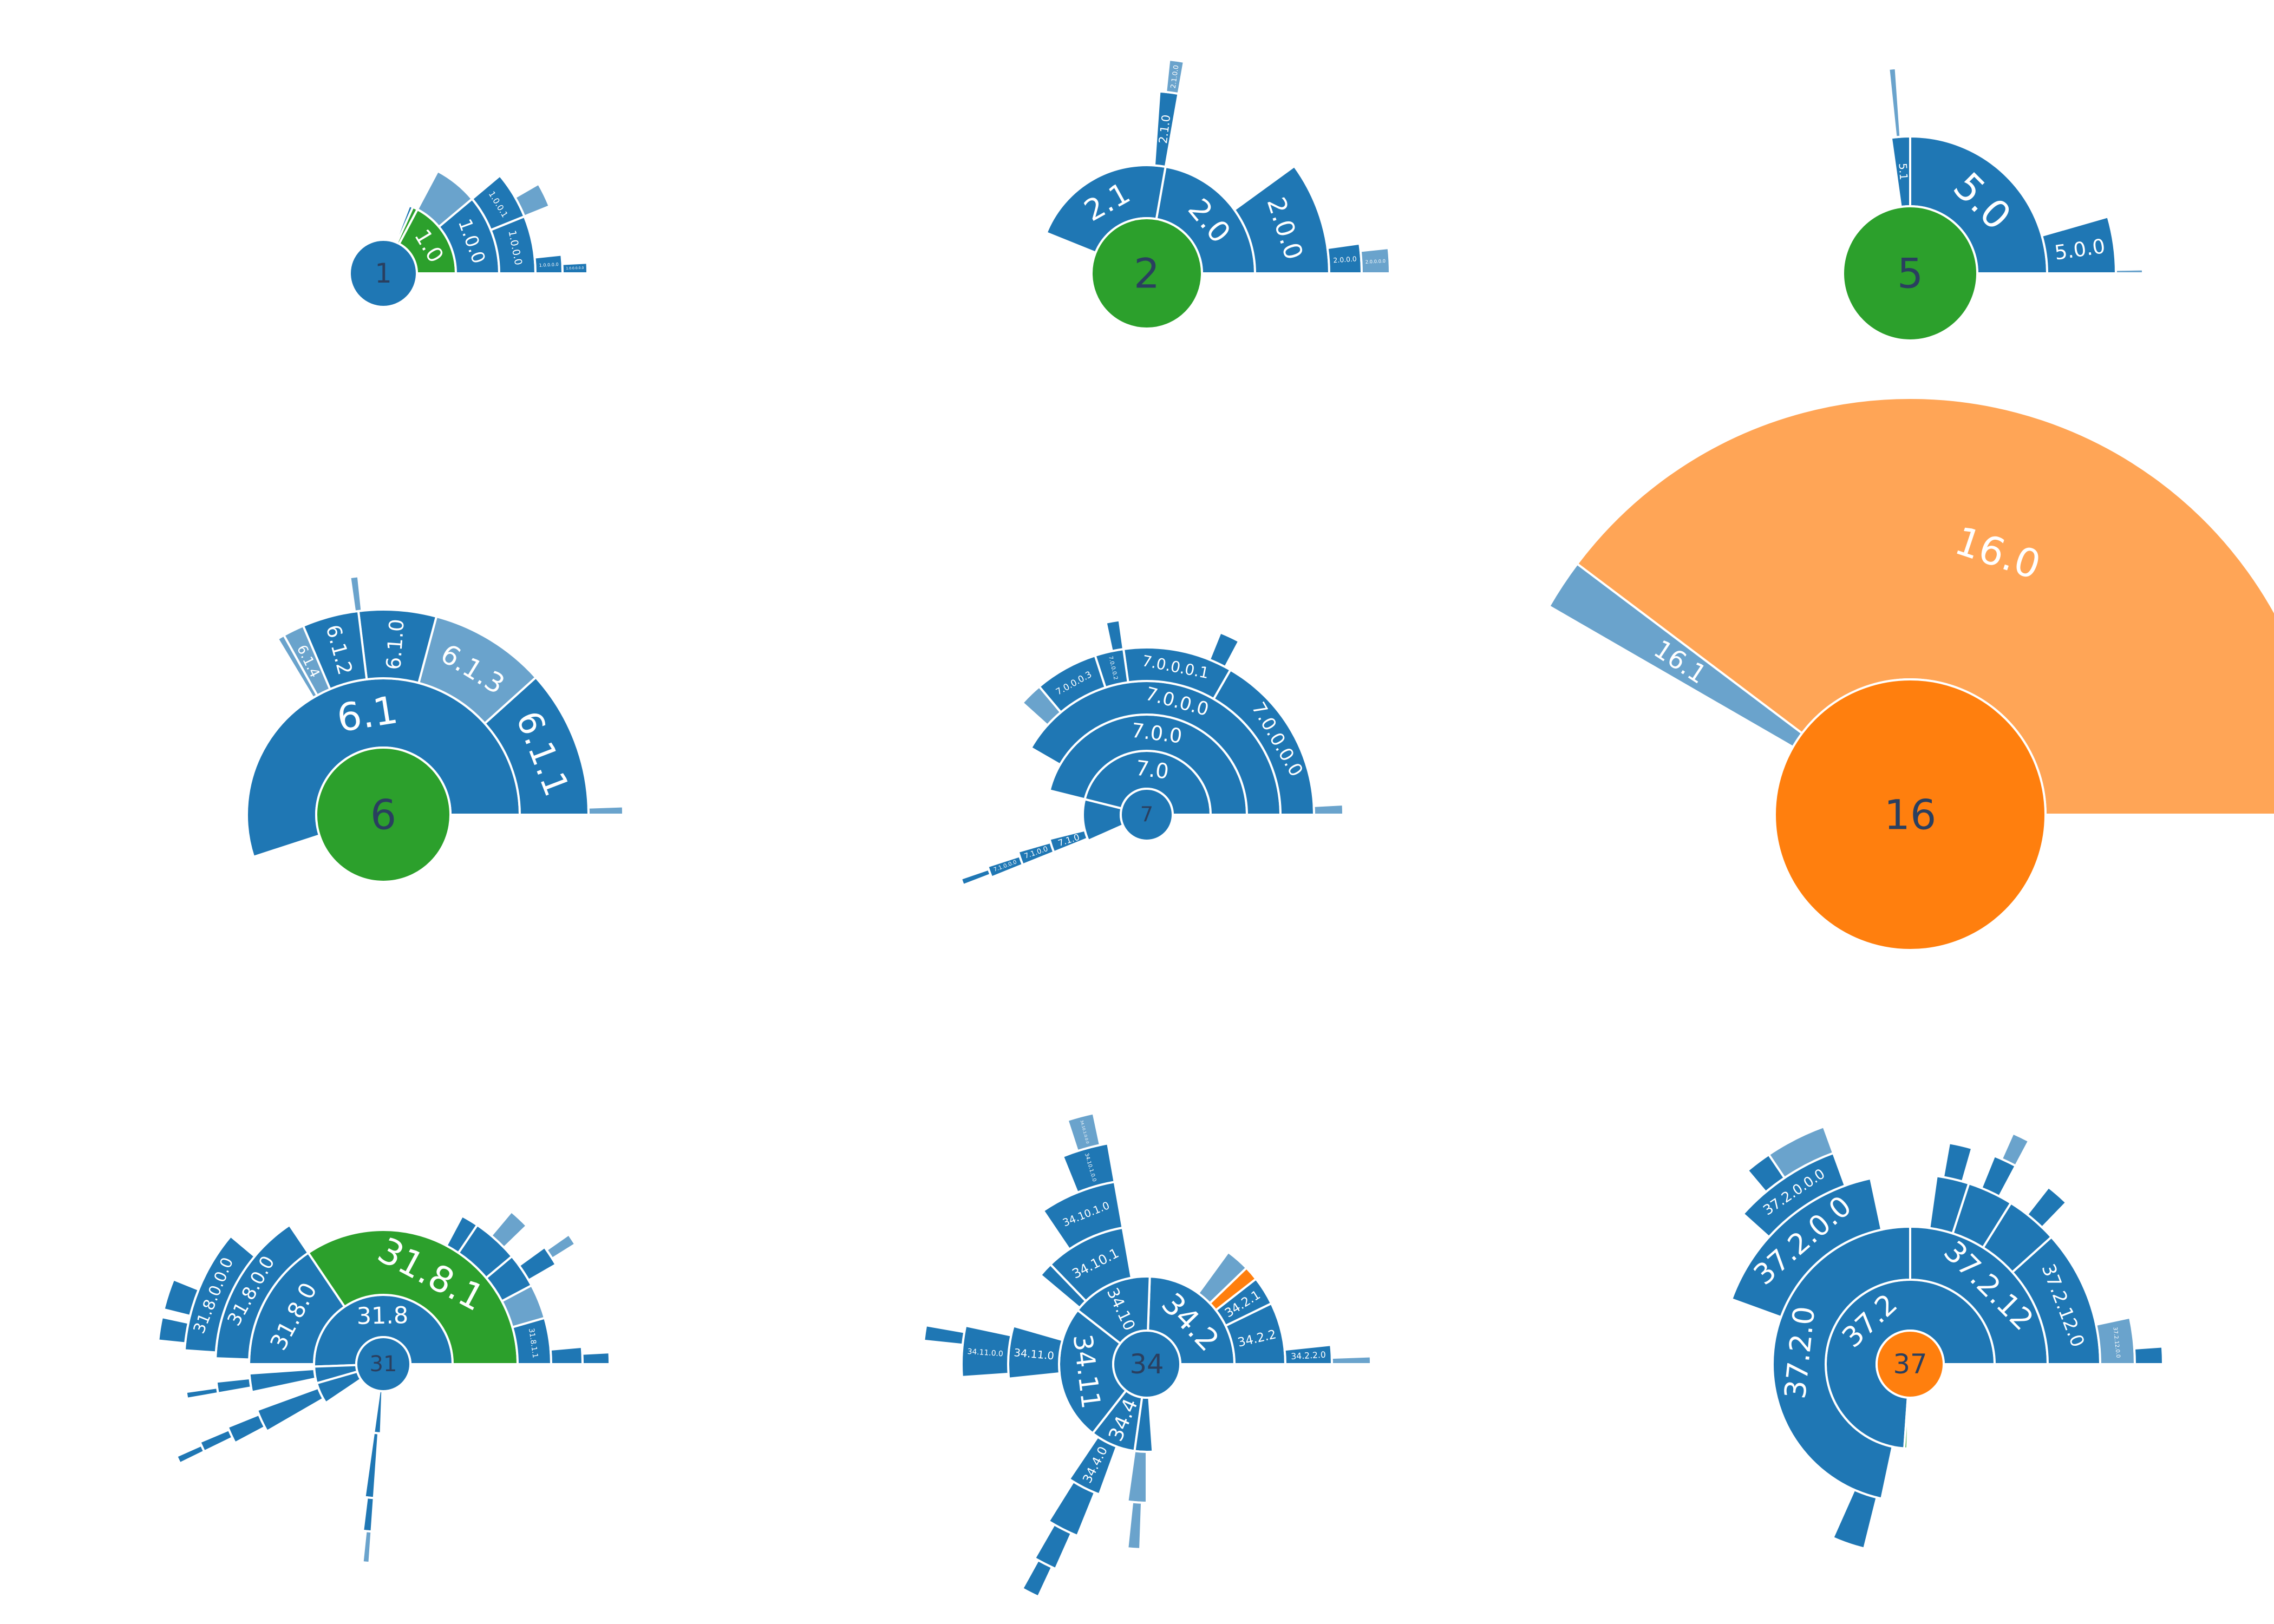 This screenshot has height=1624, width=2274. I want to click on sector-label: 34.2.2.0, so click(1309, 1356).